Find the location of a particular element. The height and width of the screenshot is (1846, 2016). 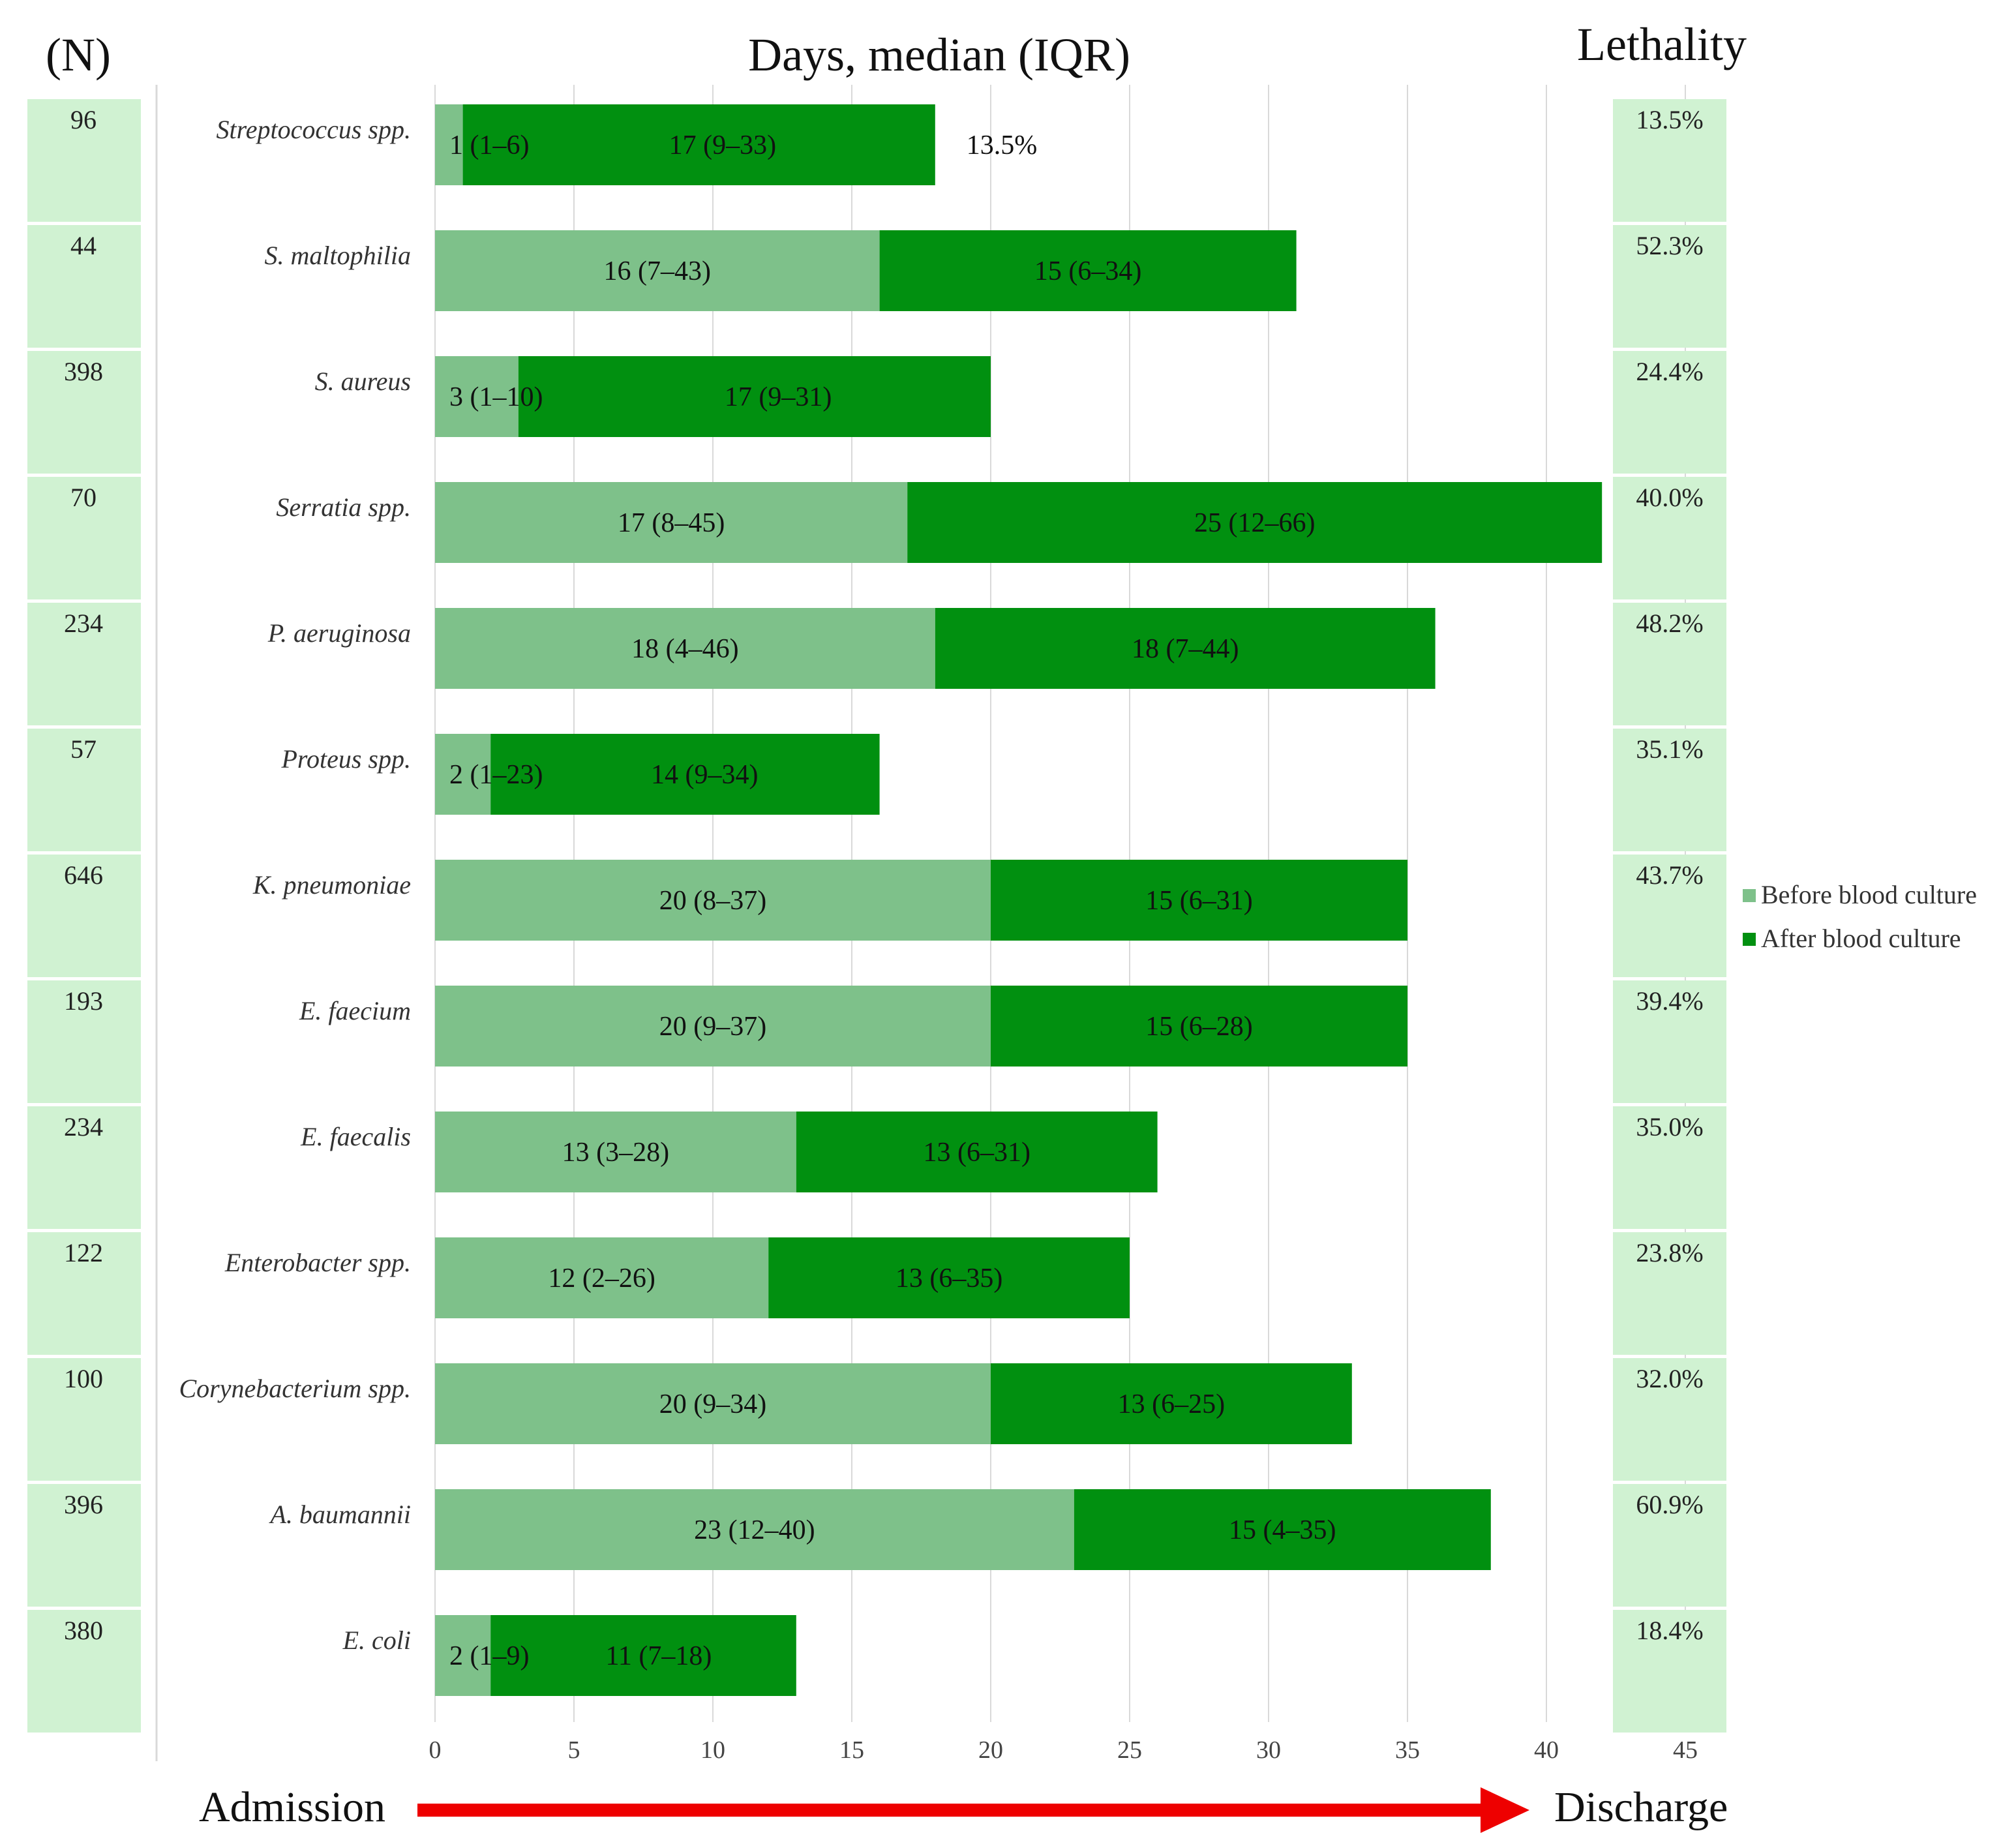

category-label: Proteus spp. is located at coordinates (345, 759).